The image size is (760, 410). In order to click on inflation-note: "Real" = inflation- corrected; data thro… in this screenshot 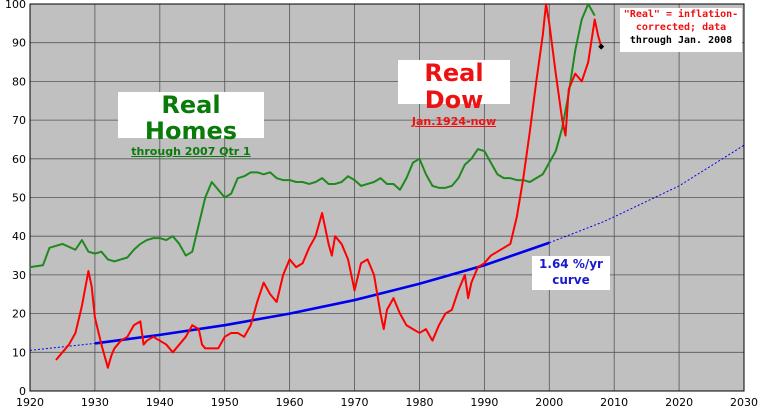, I will do `click(681, 30)`.